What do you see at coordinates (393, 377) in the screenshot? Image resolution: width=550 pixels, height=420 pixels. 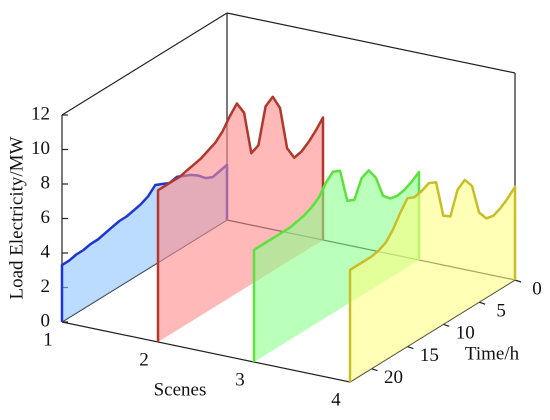 I see `x-tick-label: 20` at bounding box center [393, 377].